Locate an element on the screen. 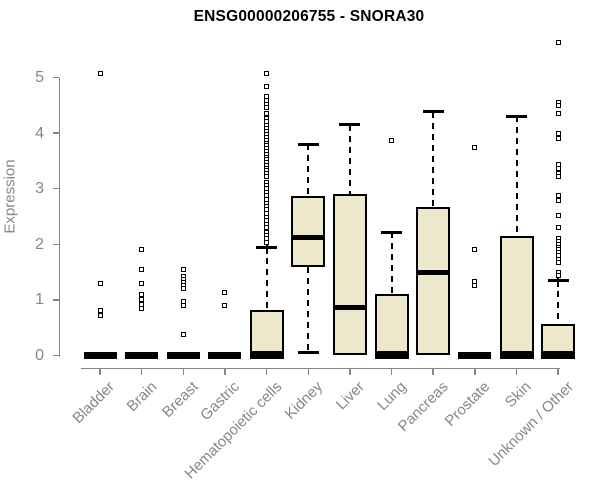  whisker-cap-lung is located at coordinates (392, 232).